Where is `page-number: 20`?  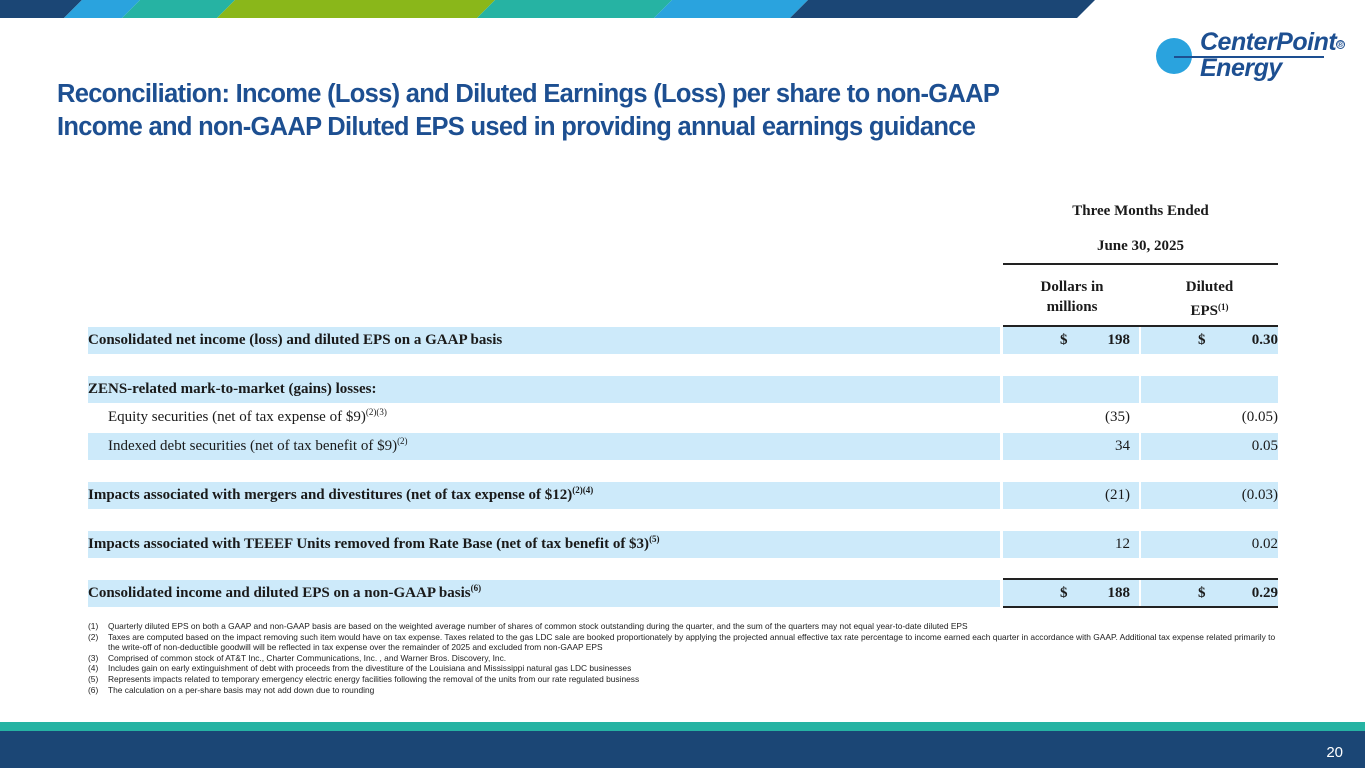 page-number: 20 is located at coordinates (1334, 752).